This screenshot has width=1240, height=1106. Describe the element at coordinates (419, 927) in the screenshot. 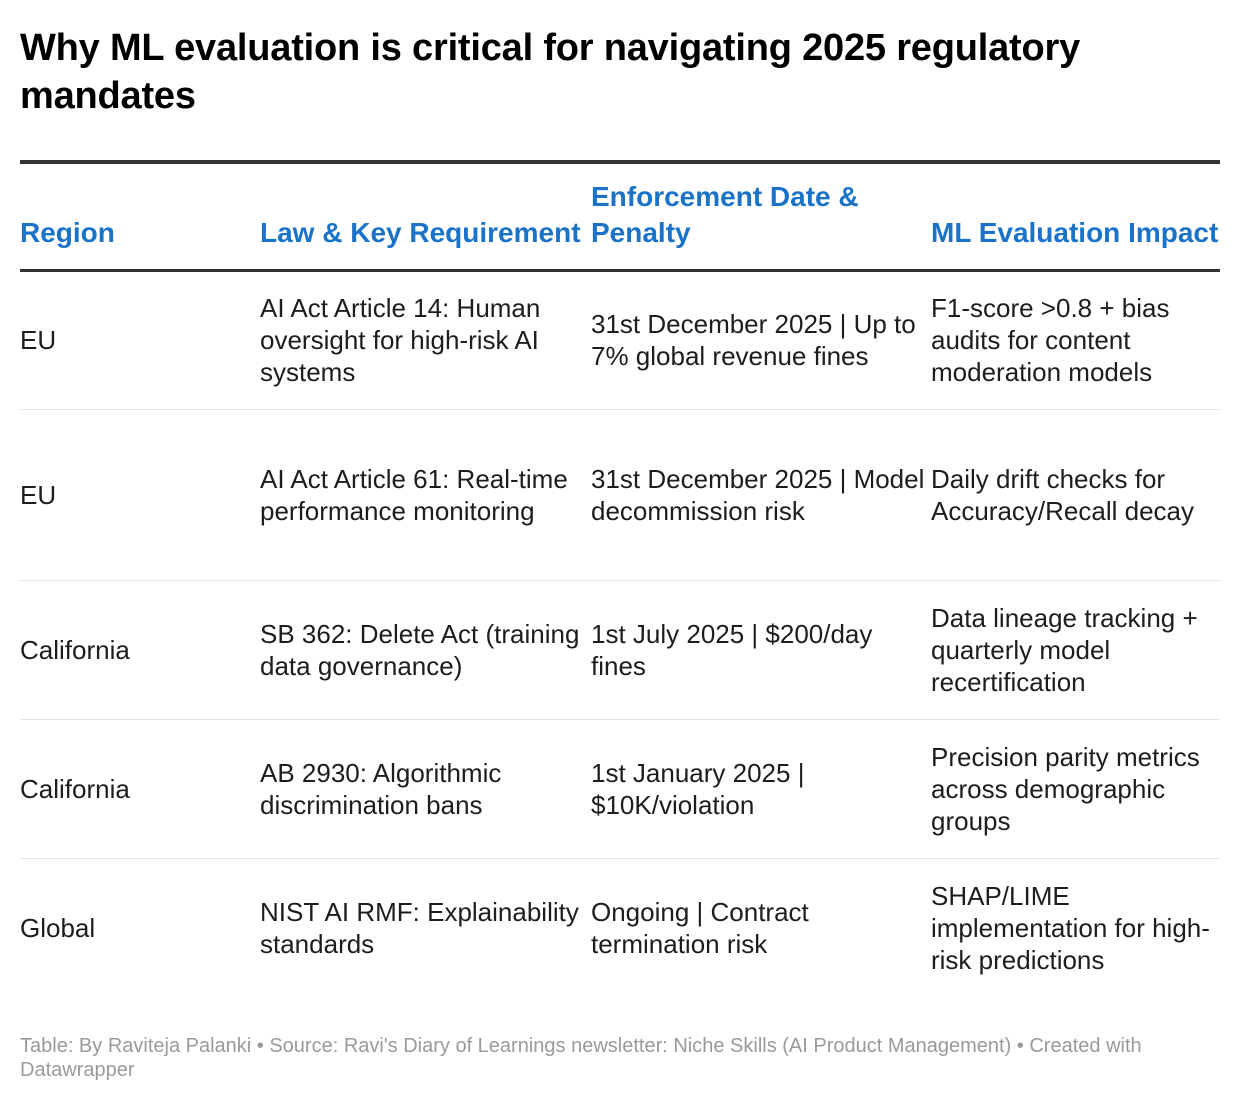

I see `cell-law: NIST AI RMF: Explainability standards` at that location.